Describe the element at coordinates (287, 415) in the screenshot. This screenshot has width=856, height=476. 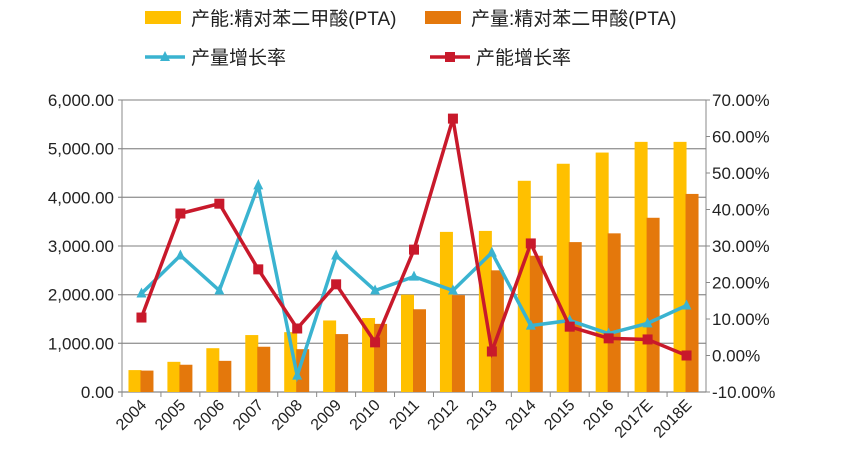
I see `x-tick-label: 2008` at that location.